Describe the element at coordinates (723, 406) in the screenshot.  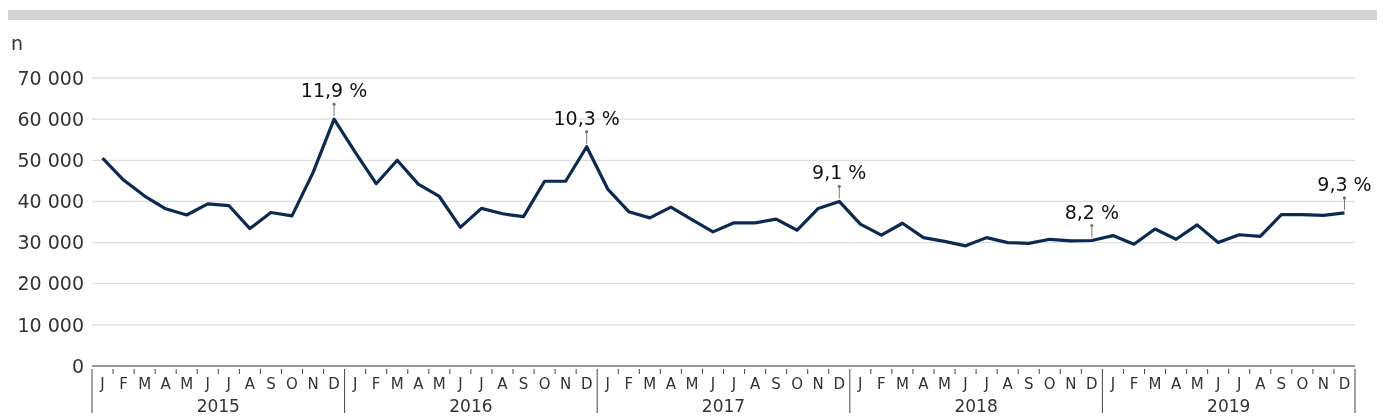
I see `text: 2017` at that location.